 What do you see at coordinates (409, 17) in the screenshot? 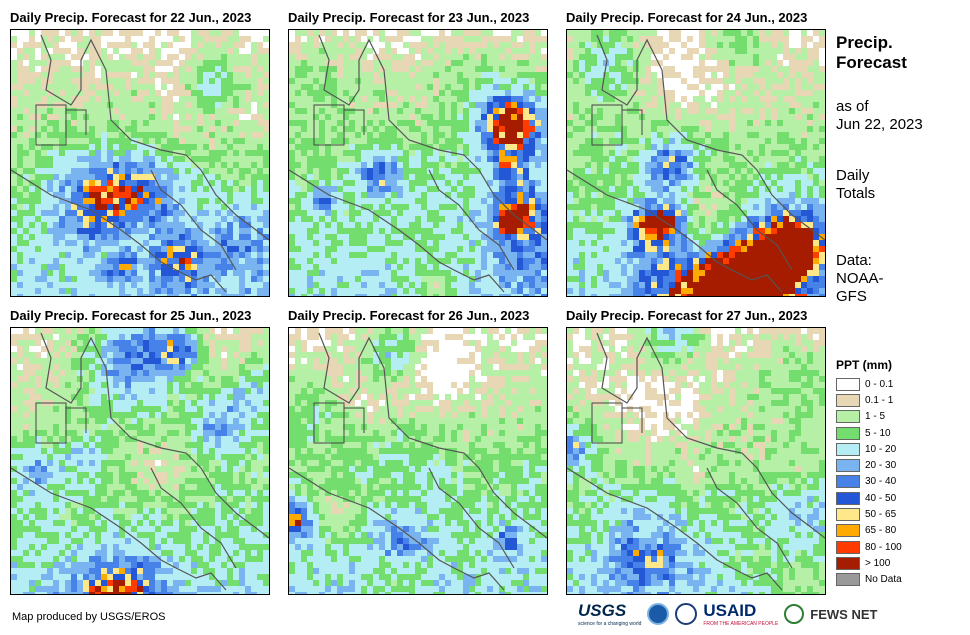
I see `panel-title: Daily Precip. Forecast for 23 Jun., 2023` at bounding box center [409, 17].